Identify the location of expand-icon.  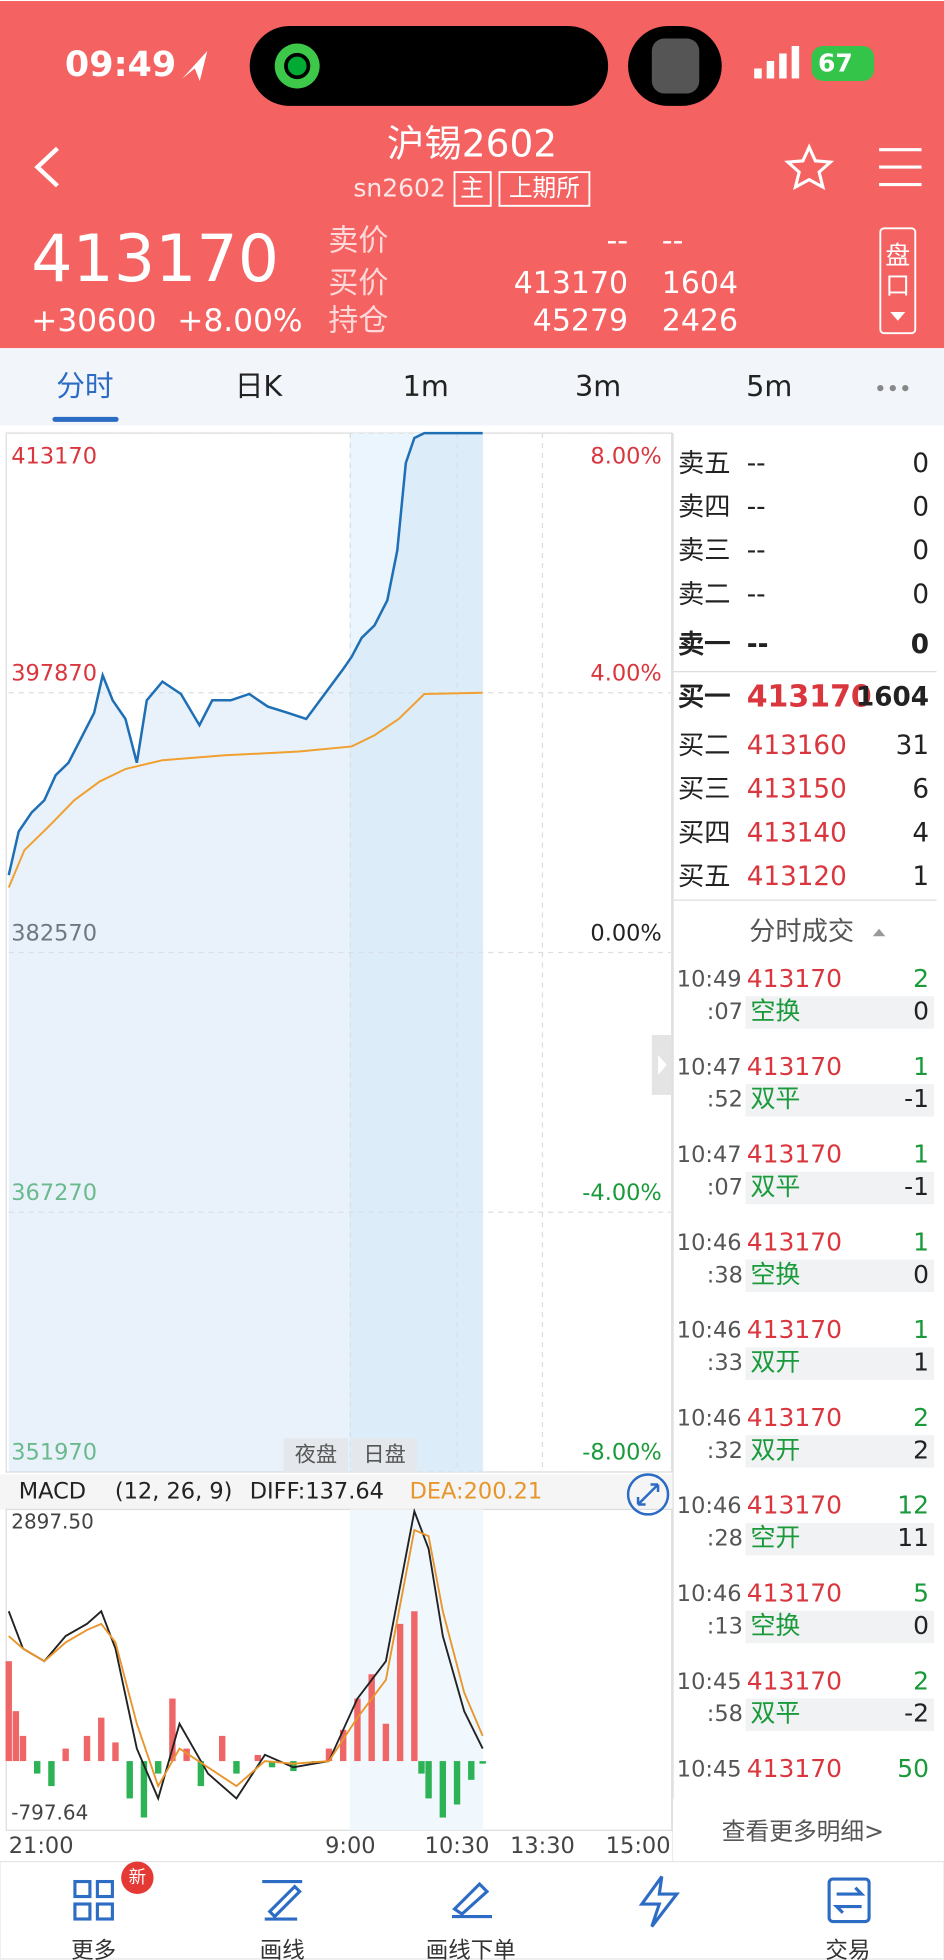
(648, 1494).